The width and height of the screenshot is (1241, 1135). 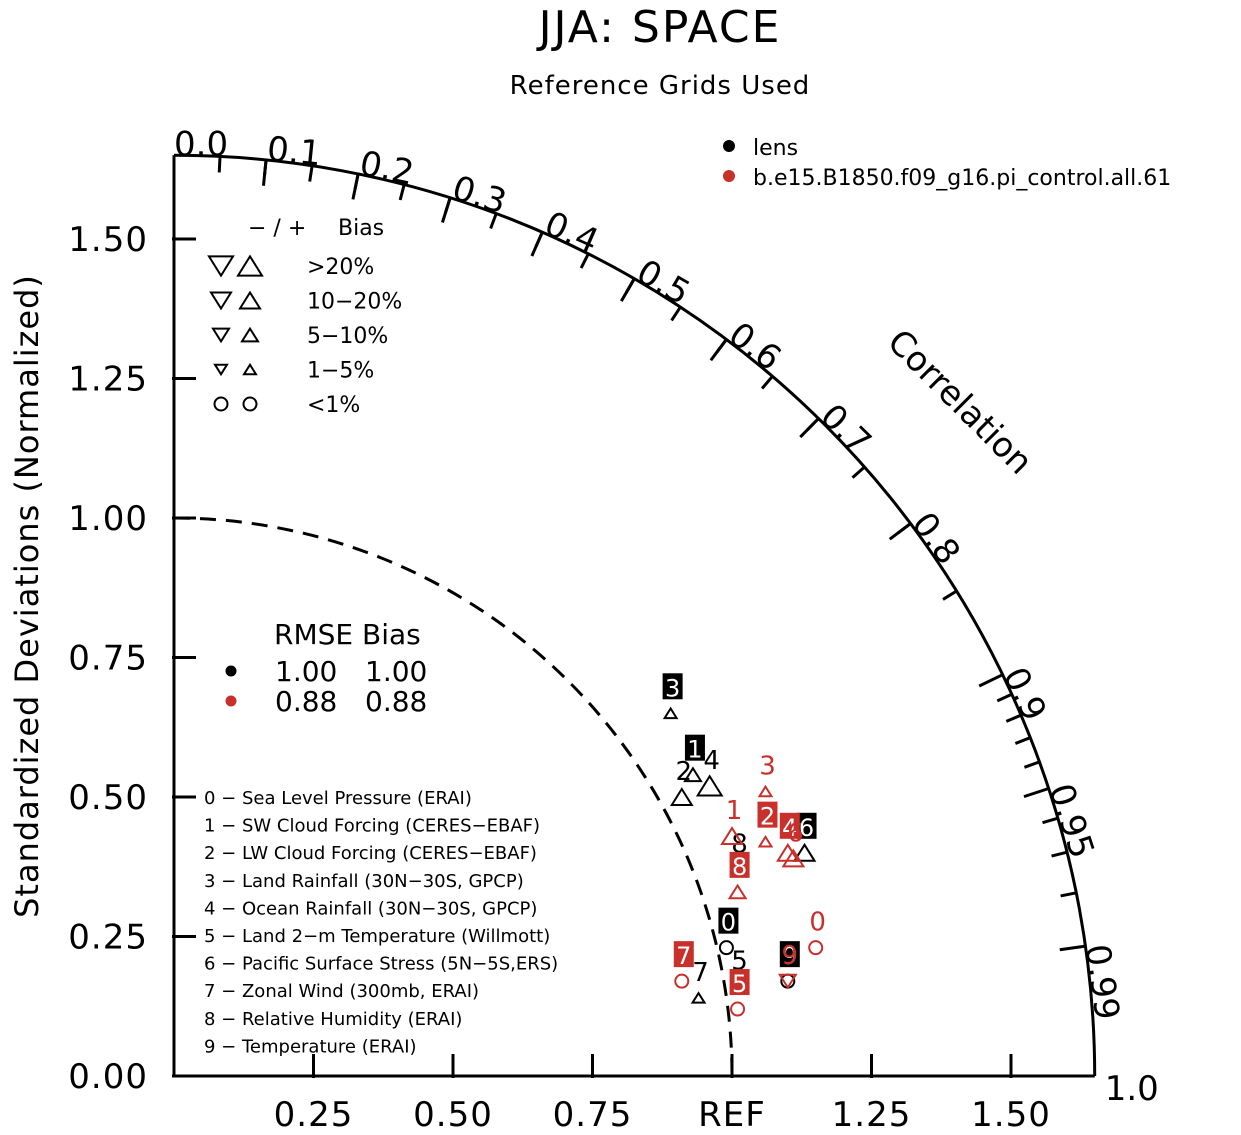 I want to click on y-tick-label: 0.00, so click(x=108, y=1077).